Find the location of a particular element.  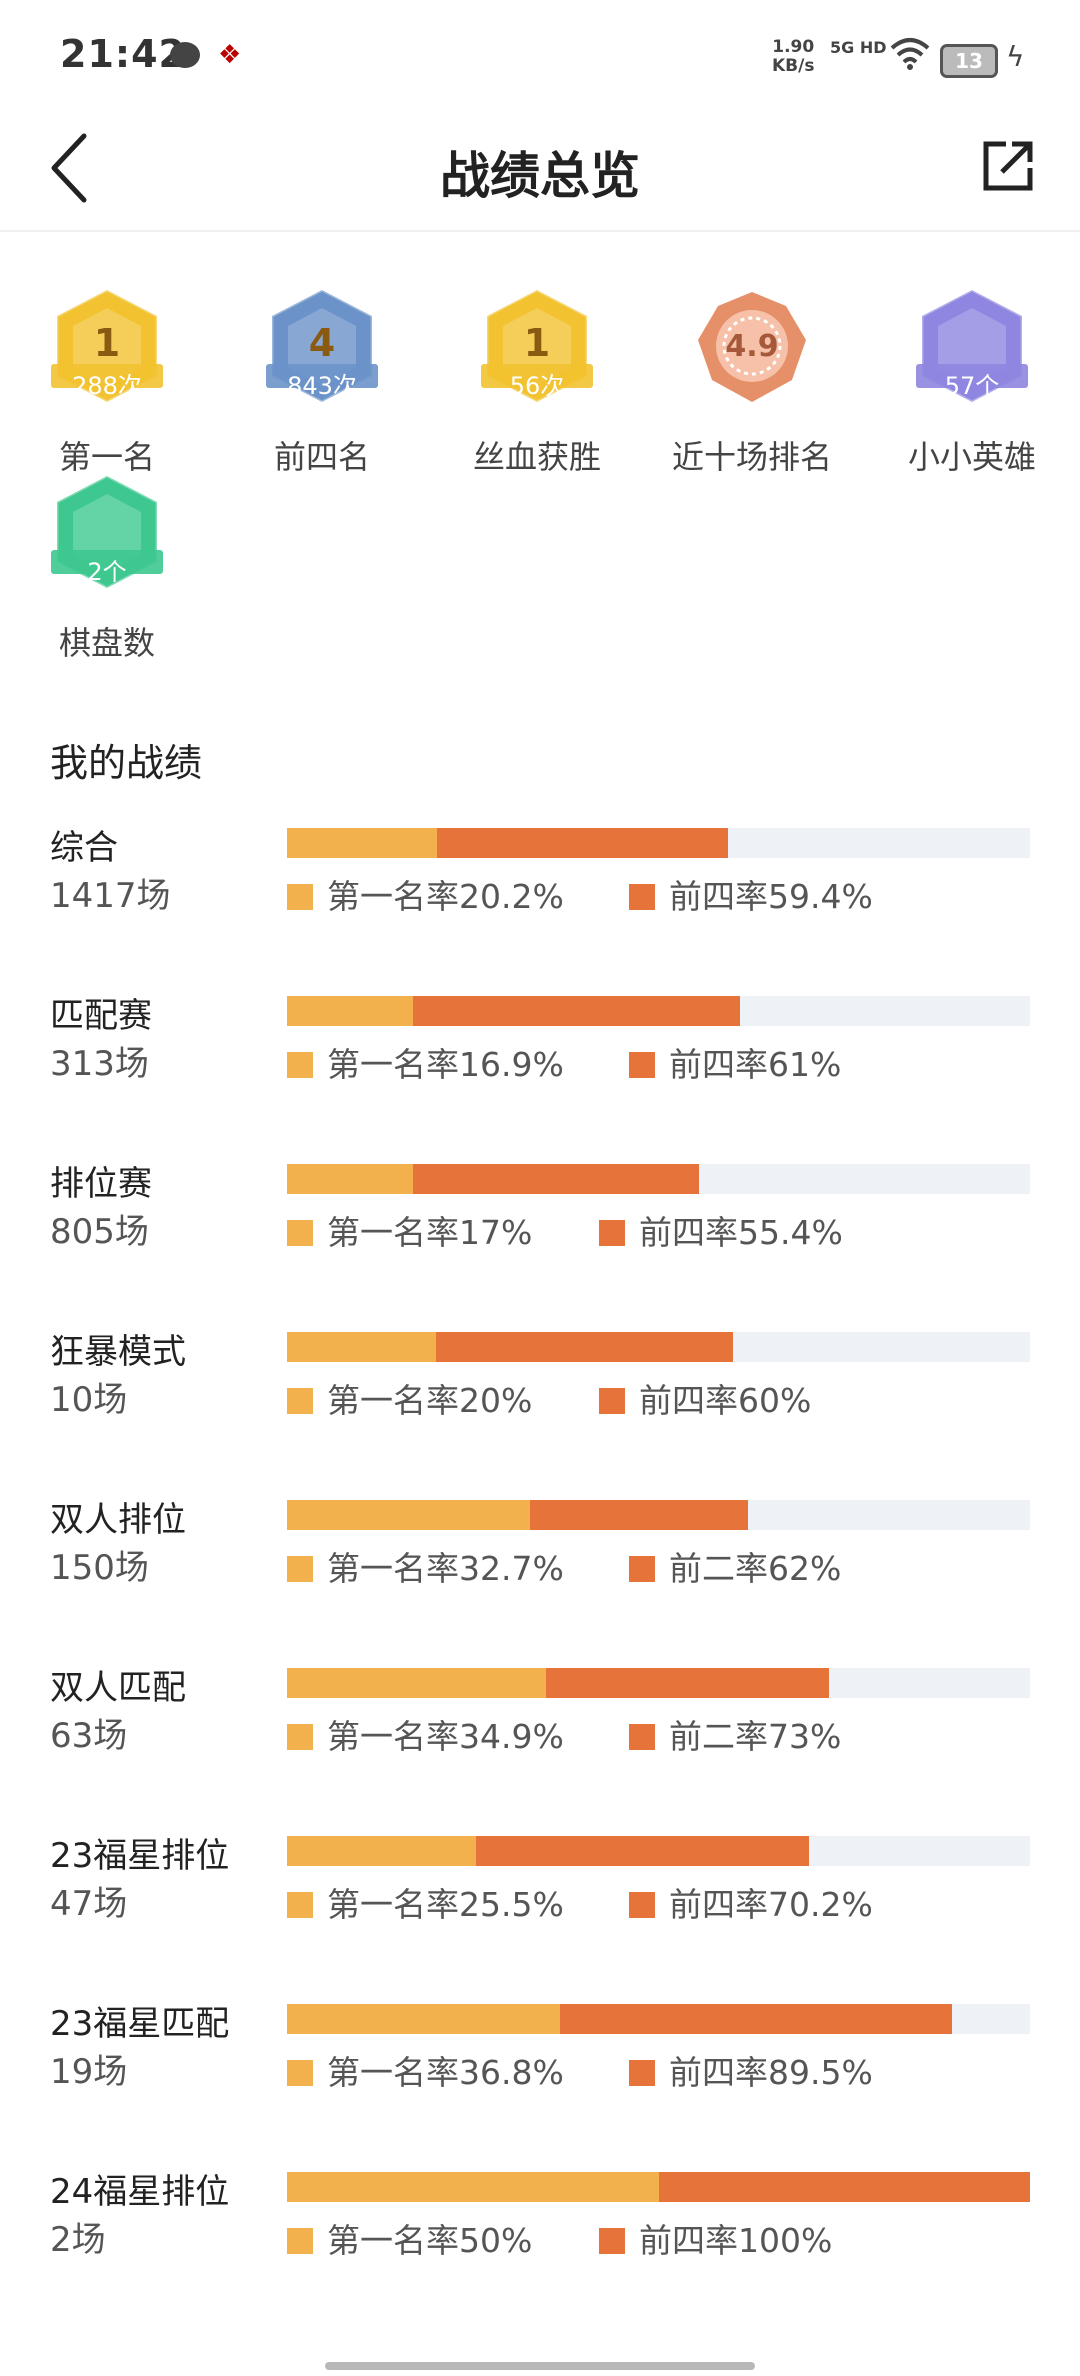

badge-emblem-icon: 4 843次 is located at coordinates (322, 349).